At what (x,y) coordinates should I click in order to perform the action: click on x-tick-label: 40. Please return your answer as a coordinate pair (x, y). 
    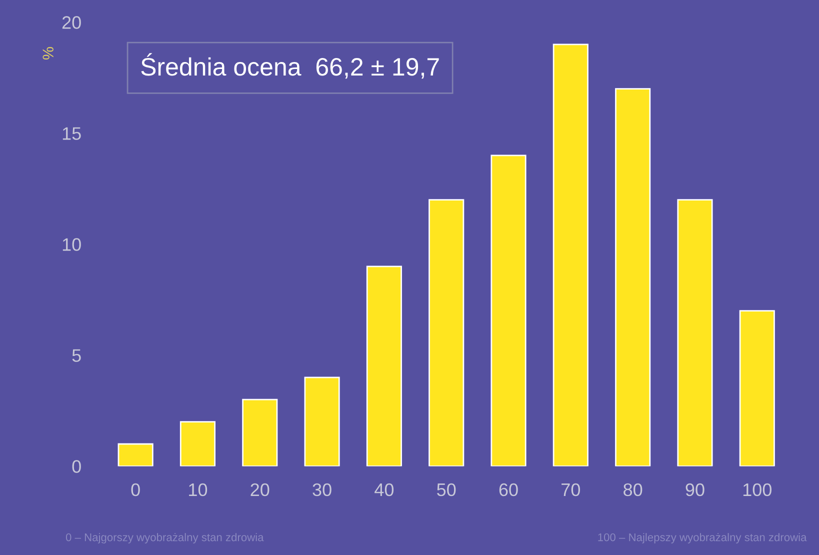
    Looking at the image, I should click on (384, 489).